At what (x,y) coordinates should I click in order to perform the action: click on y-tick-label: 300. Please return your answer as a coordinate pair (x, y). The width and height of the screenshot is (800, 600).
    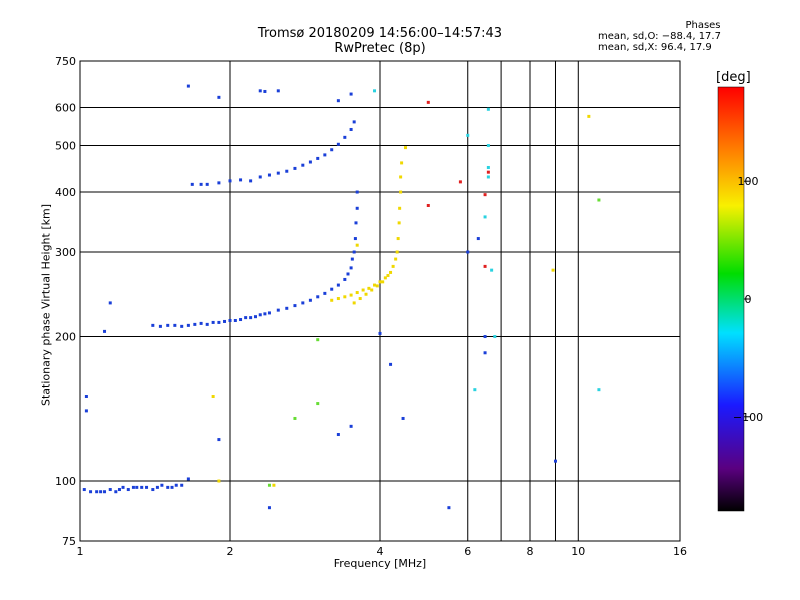
    Looking at the image, I should click on (65, 252).